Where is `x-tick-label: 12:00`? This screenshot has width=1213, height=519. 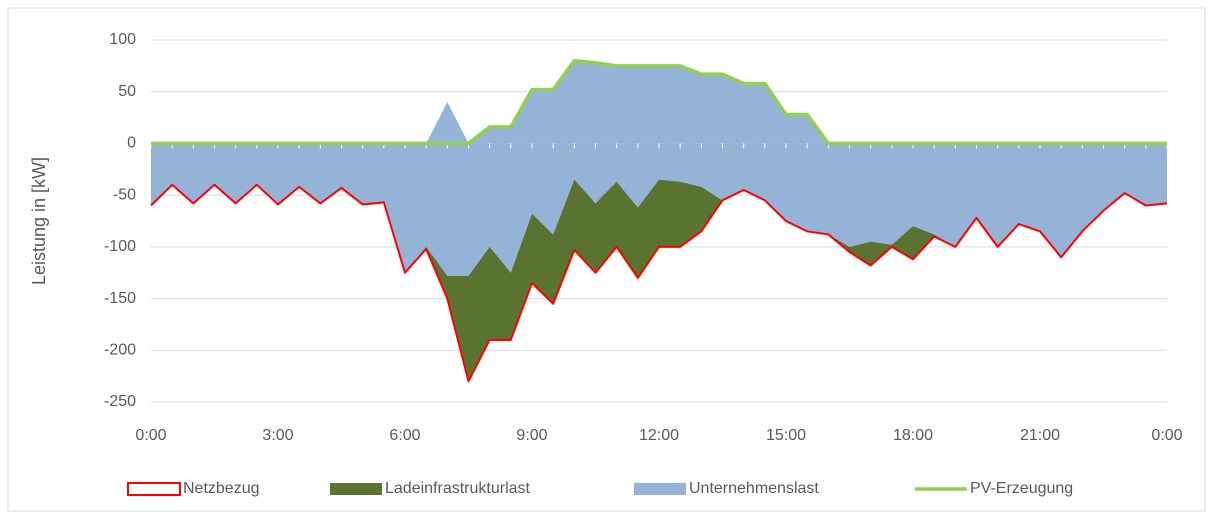 x-tick-label: 12:00 is located at coordinates (659, 435).